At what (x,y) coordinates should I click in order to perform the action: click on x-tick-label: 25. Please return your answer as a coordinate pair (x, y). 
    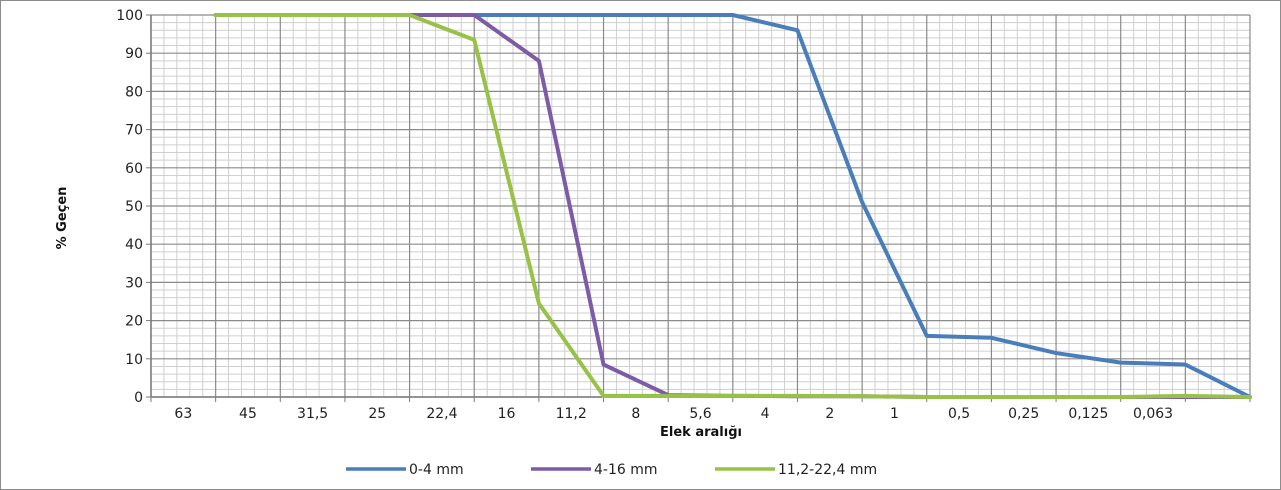
    Looking at the image, I should click on (377, 414).